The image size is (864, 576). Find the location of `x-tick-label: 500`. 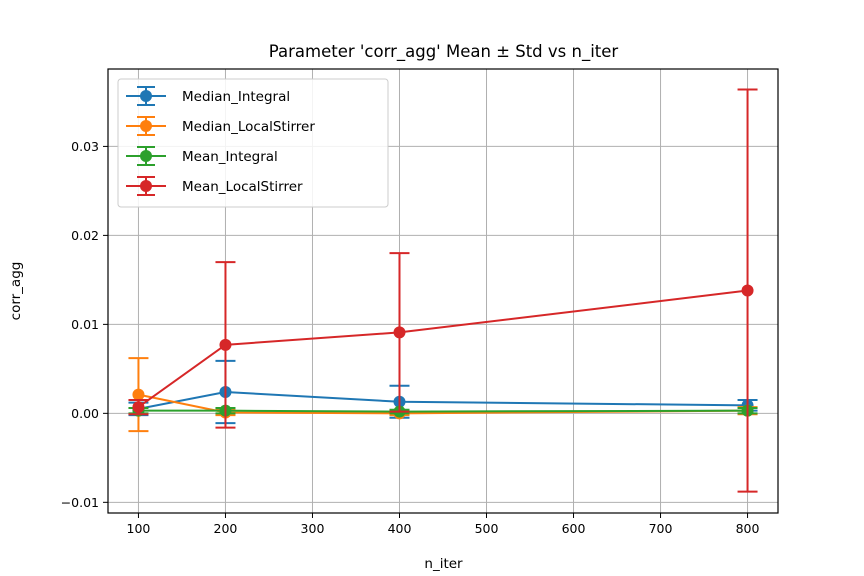

x-tick-label: 500 is located at coordinates (487, 528).